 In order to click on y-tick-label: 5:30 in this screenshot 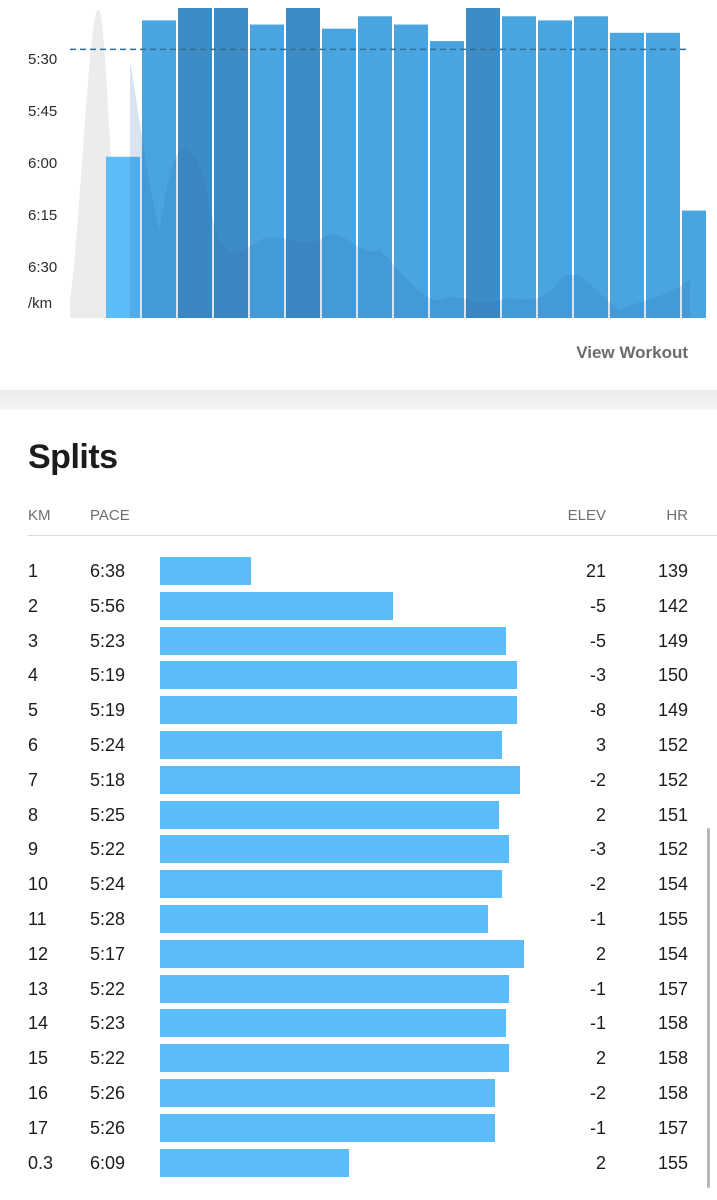, I will do `click(43, 59)`.